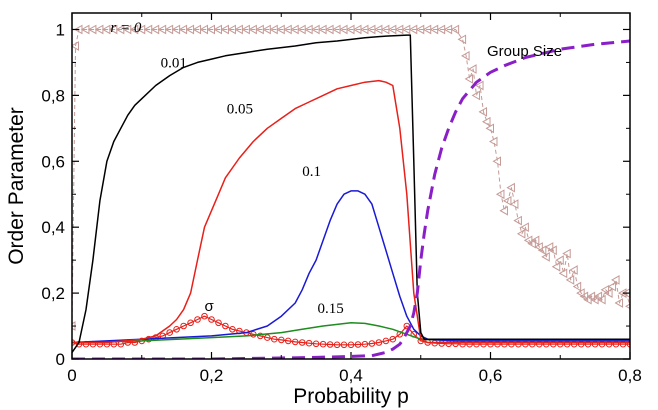 This screenshot has width=658, height=410. I want to click on r001-label: 0.01, so click(174, 63).